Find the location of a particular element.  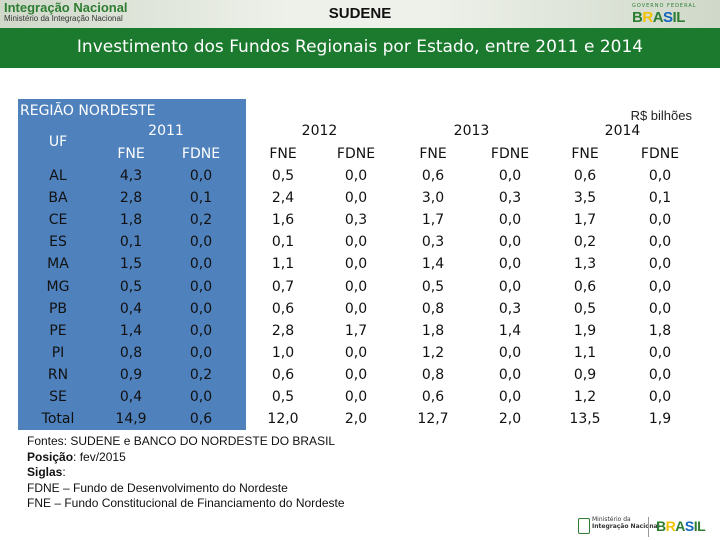

sources-text: : SUDENE e BANCO DO NORDESTE DO BRASIL is located at coordinates (199, 441).